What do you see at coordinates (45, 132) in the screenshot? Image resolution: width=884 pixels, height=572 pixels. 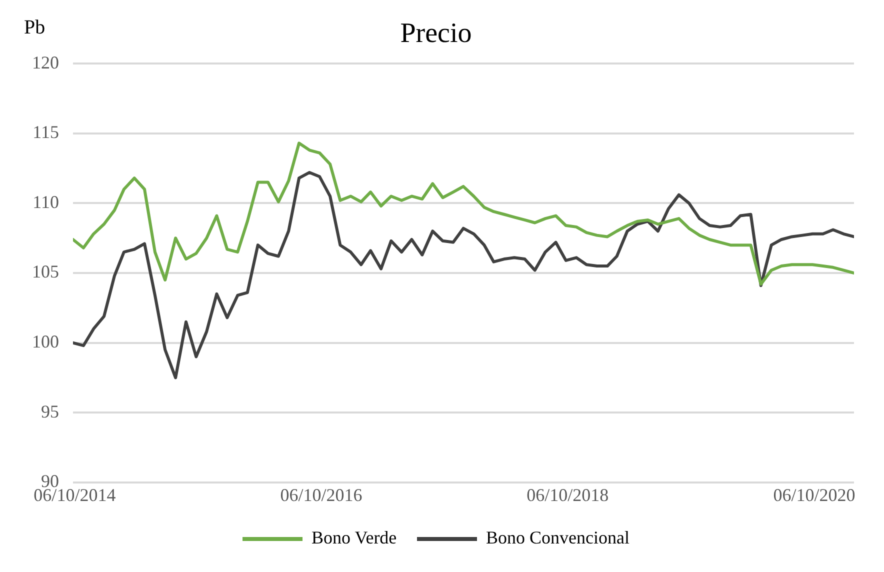 I see `y-tick-label: 115` at bounding box center [45, 132].